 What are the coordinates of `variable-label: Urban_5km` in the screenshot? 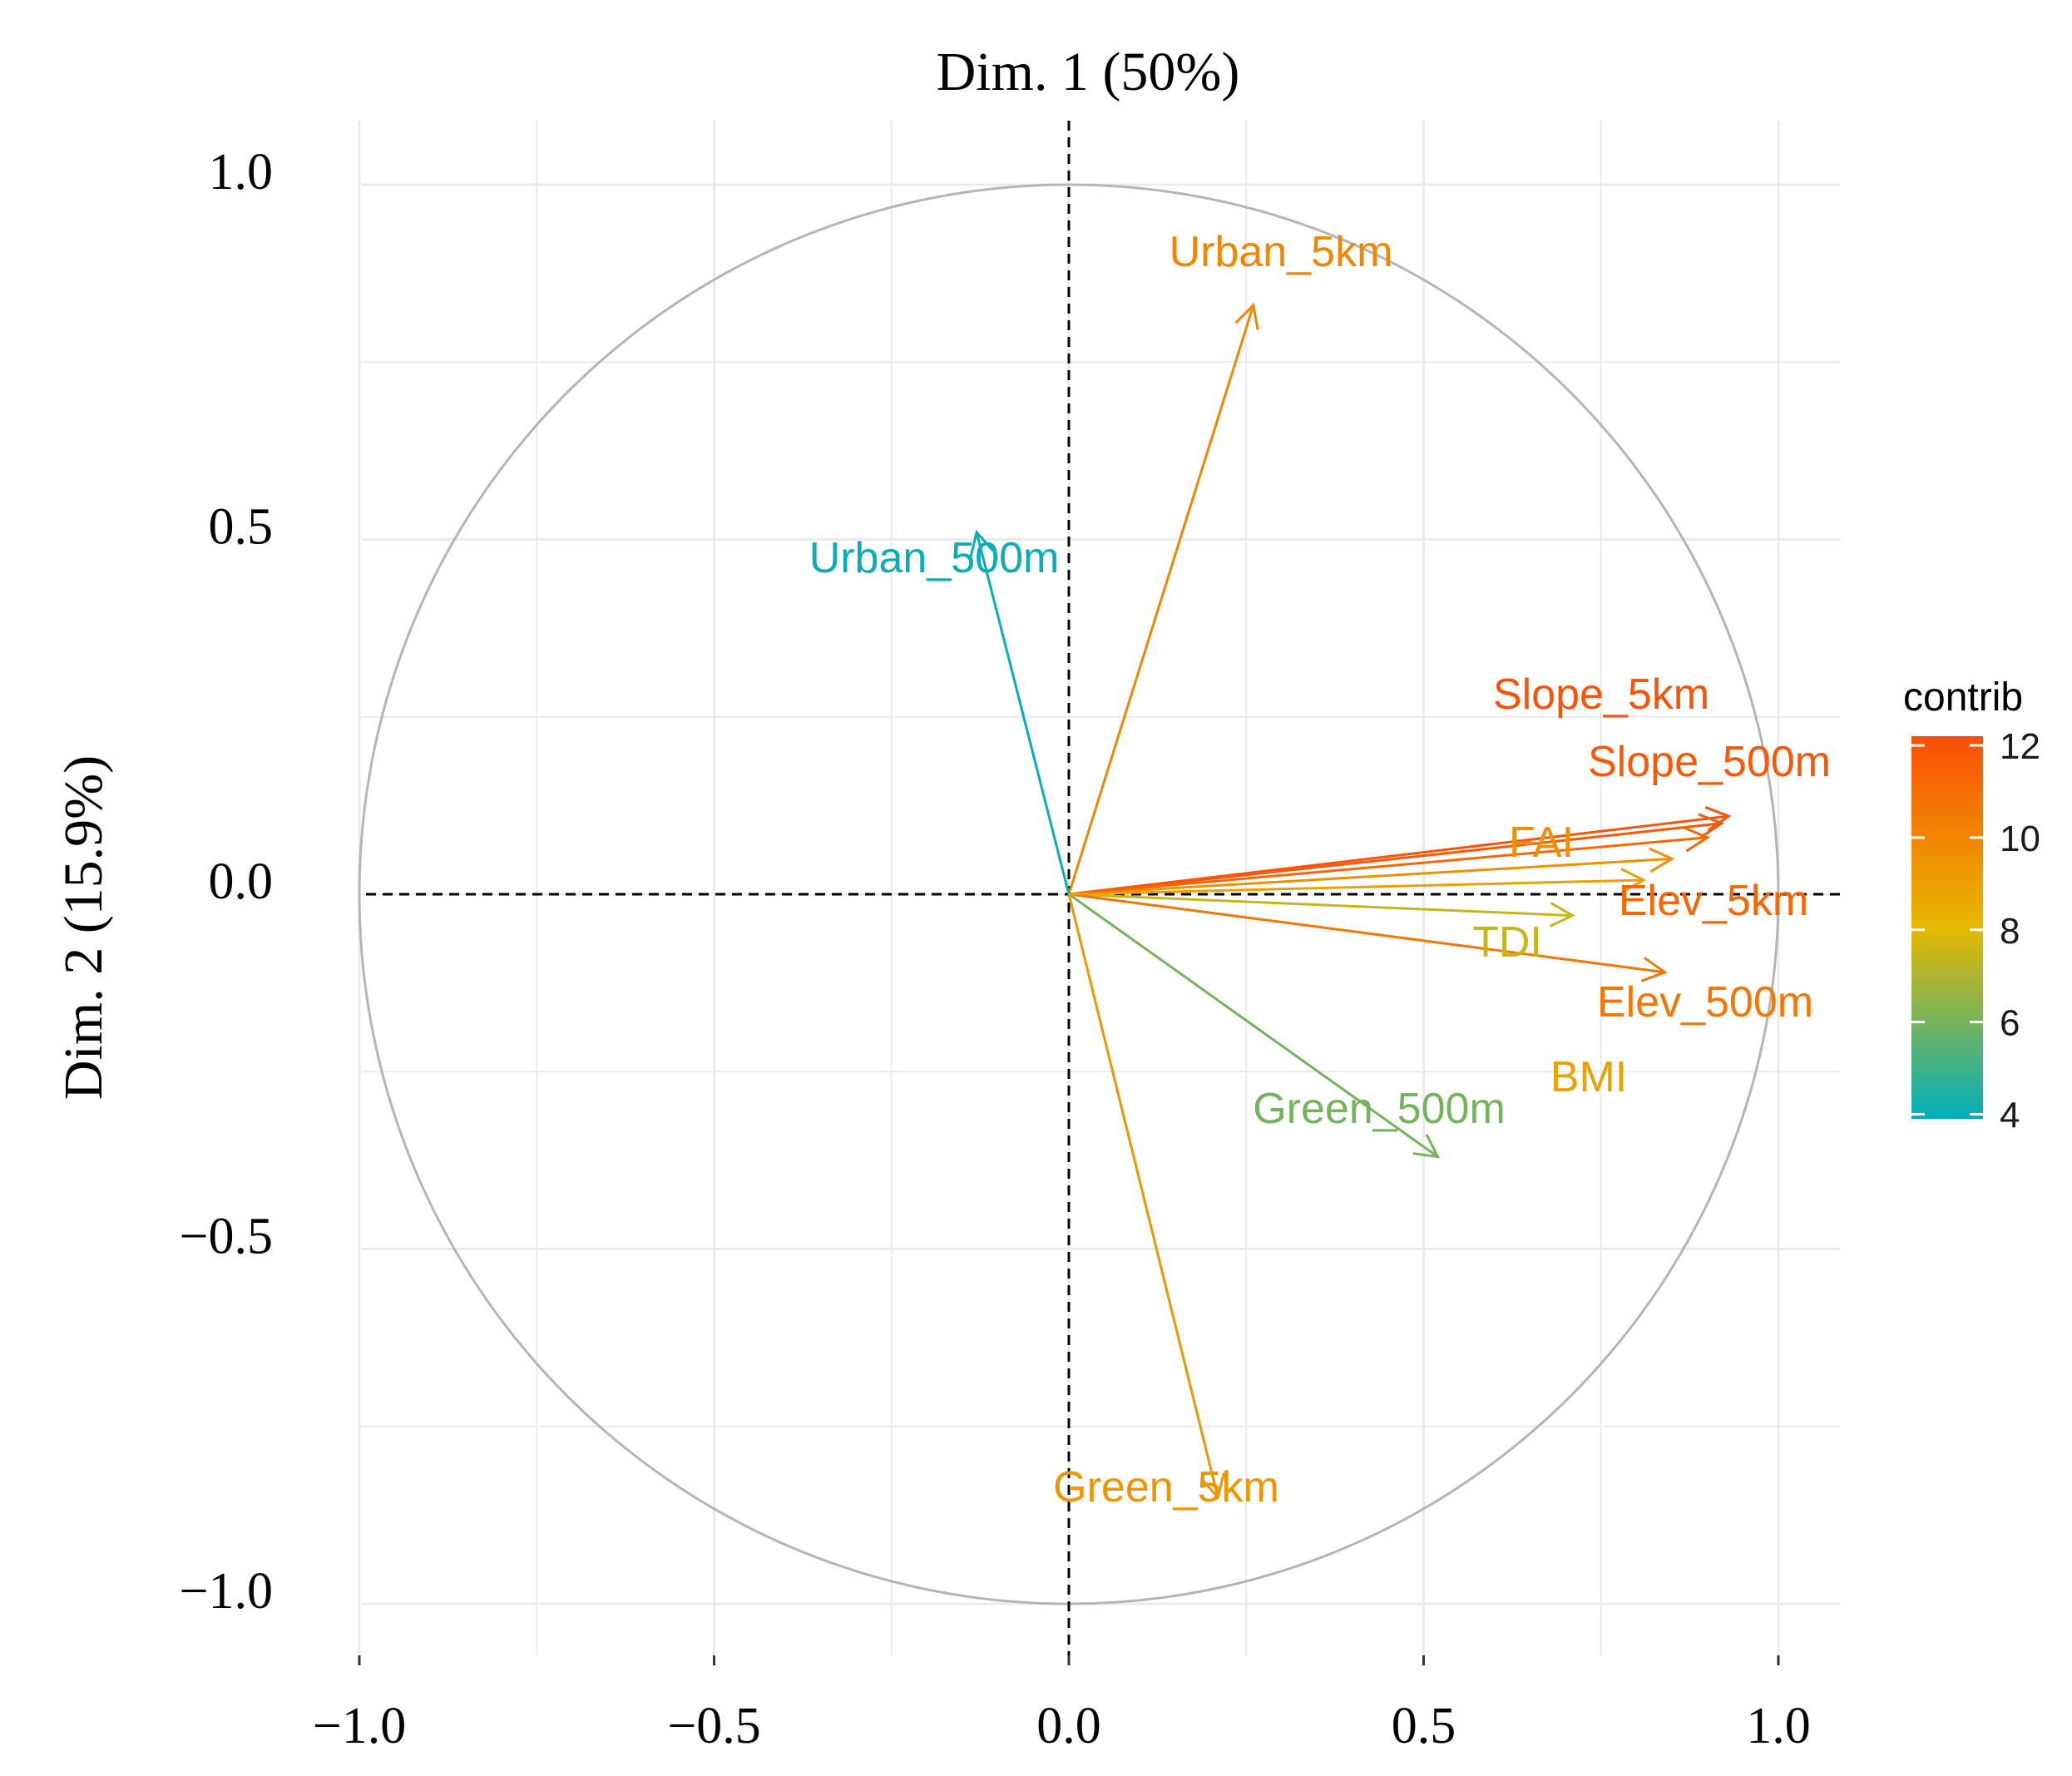 It's located at (1281, 252).